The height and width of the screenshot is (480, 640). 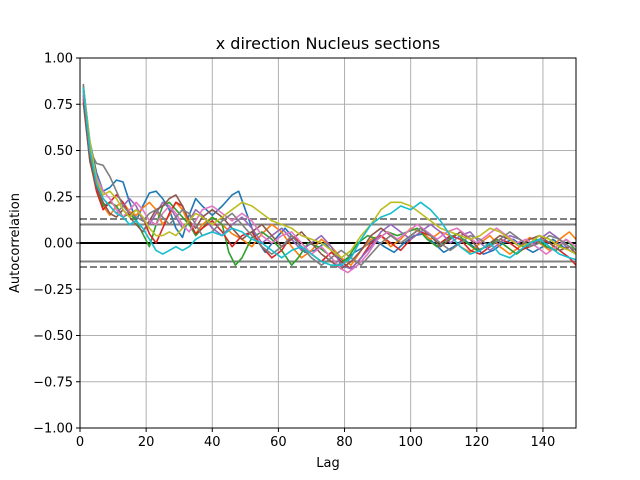 What do you see at coordinates (58, 151) in the screenshot?
I see `y-tick-label: 0.50` at bounding box center [58, 151].